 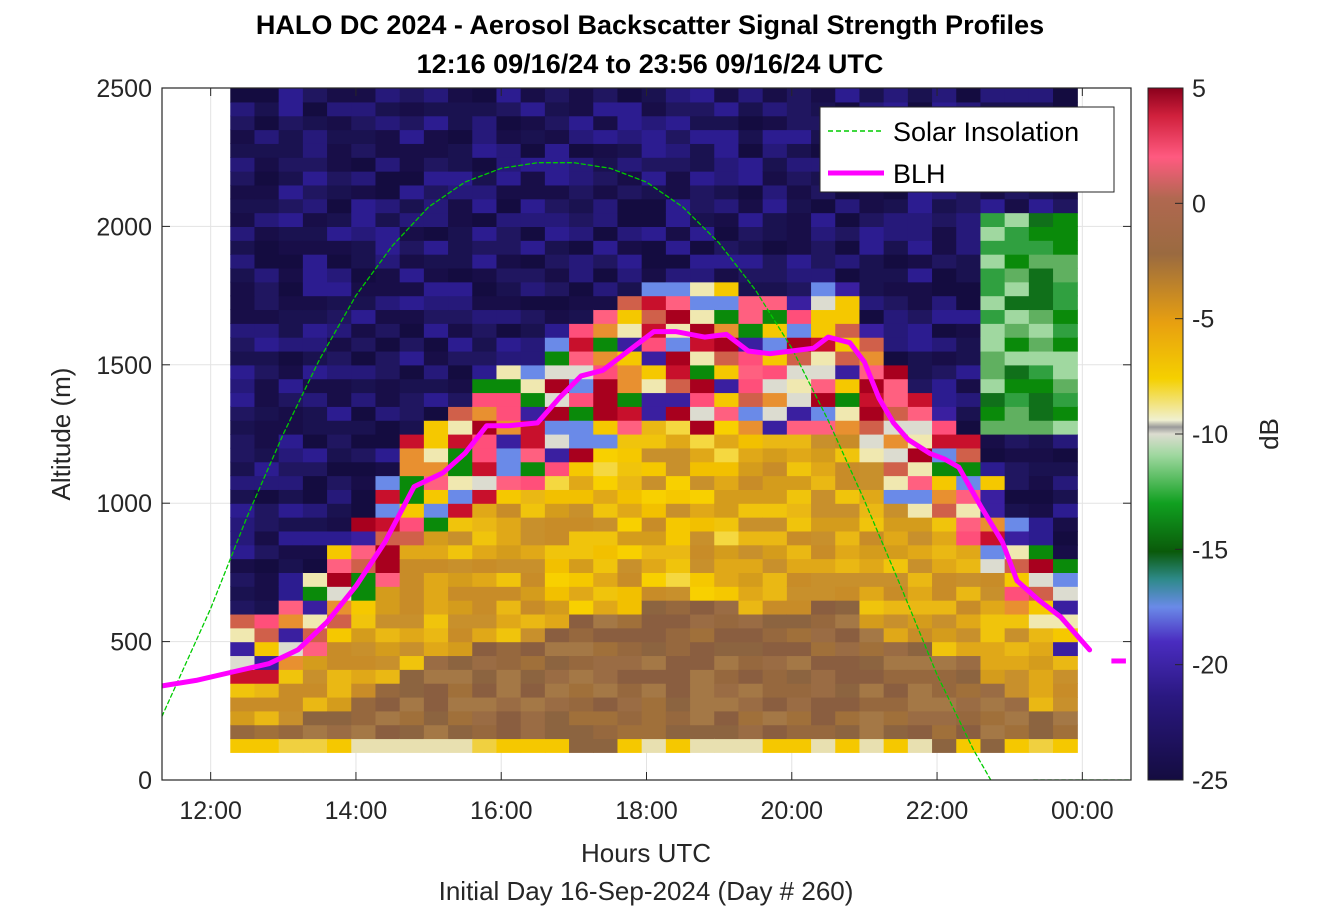 What do you see at coordinates (646, 853) in the screenshot?
I see `x-axis-label: Hours UTC` at bounding box center [646, 853].